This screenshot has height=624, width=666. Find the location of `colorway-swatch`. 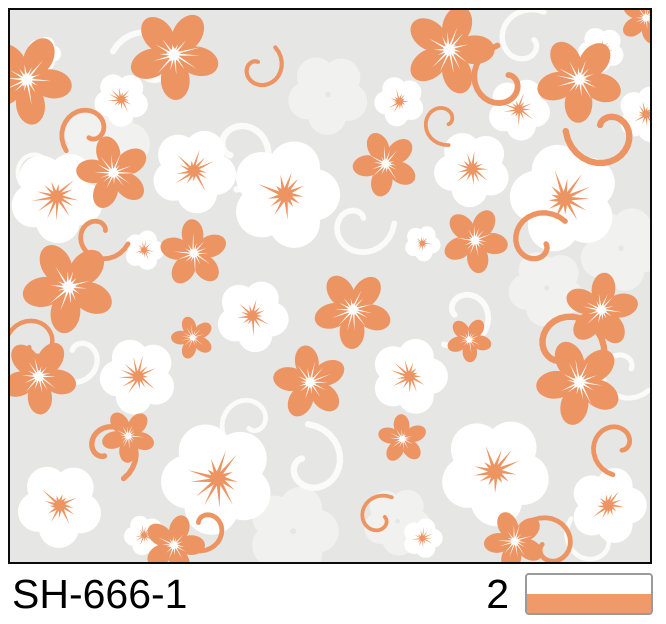

colorway-swatch is located at coordinates (589, 594).